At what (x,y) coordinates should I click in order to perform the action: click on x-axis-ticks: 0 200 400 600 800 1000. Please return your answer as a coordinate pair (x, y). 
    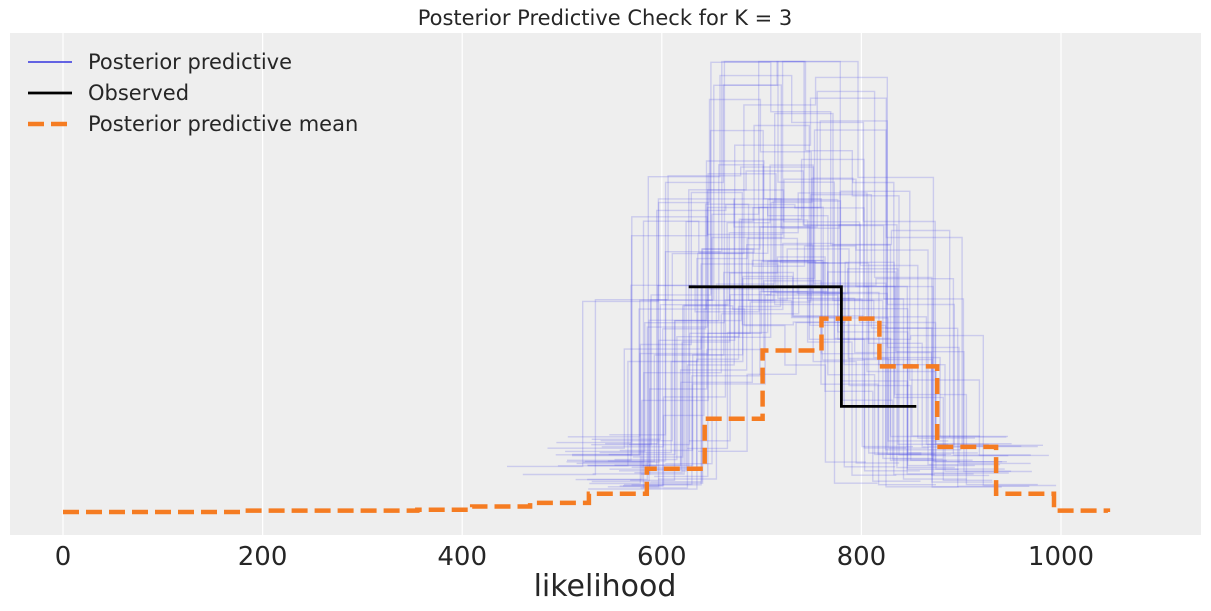
    Looking at the image, I should click on (574, 557).